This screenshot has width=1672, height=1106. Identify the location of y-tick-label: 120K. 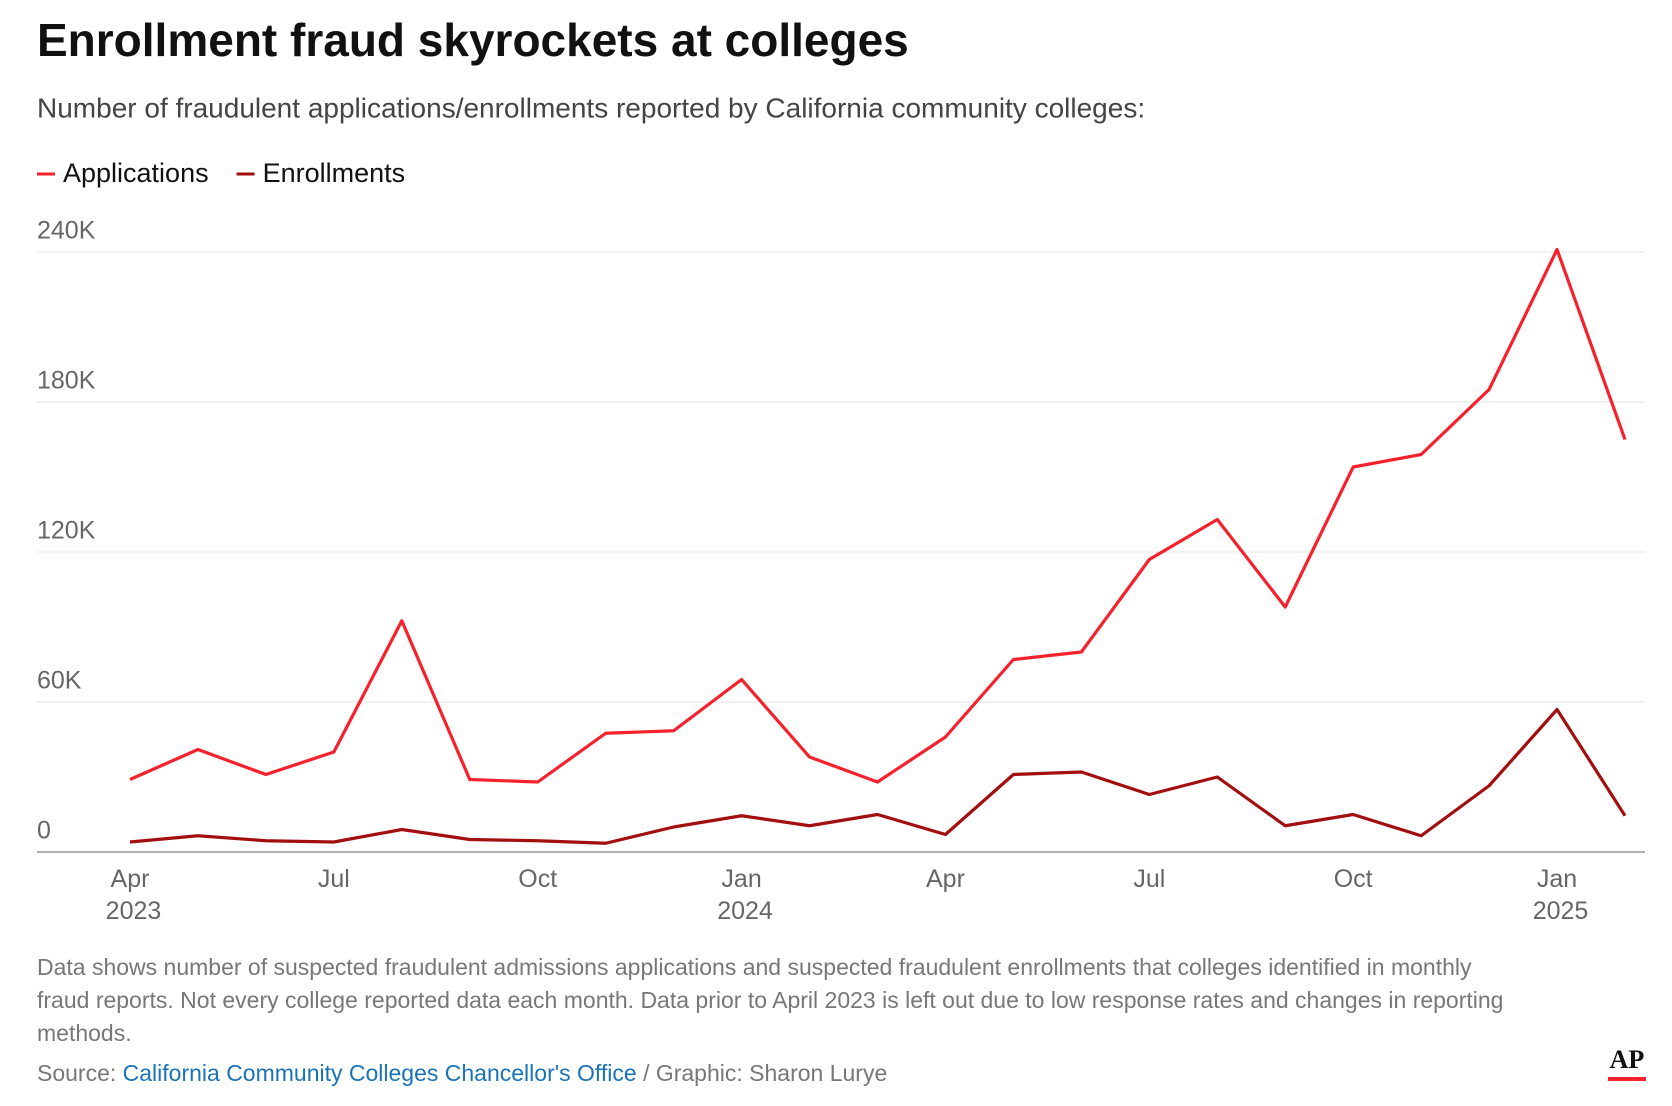
(66, 531).